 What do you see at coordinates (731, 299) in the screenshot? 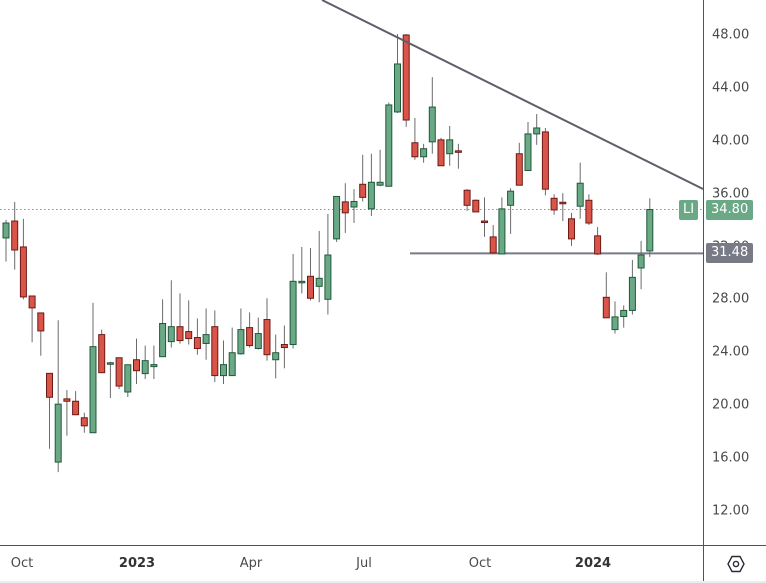
I see `price-tick-label: 28.00` at bounding box center [731, 299].